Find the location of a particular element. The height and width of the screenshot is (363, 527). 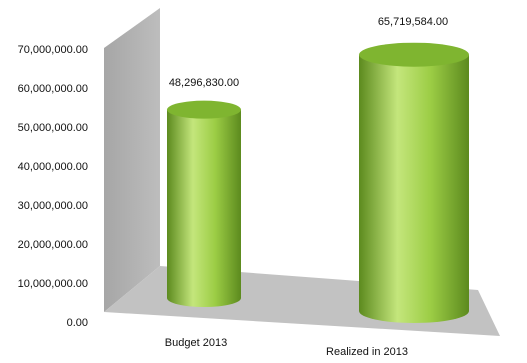

x-category-label: Budget 2013 is located at coordinates (196, 343).